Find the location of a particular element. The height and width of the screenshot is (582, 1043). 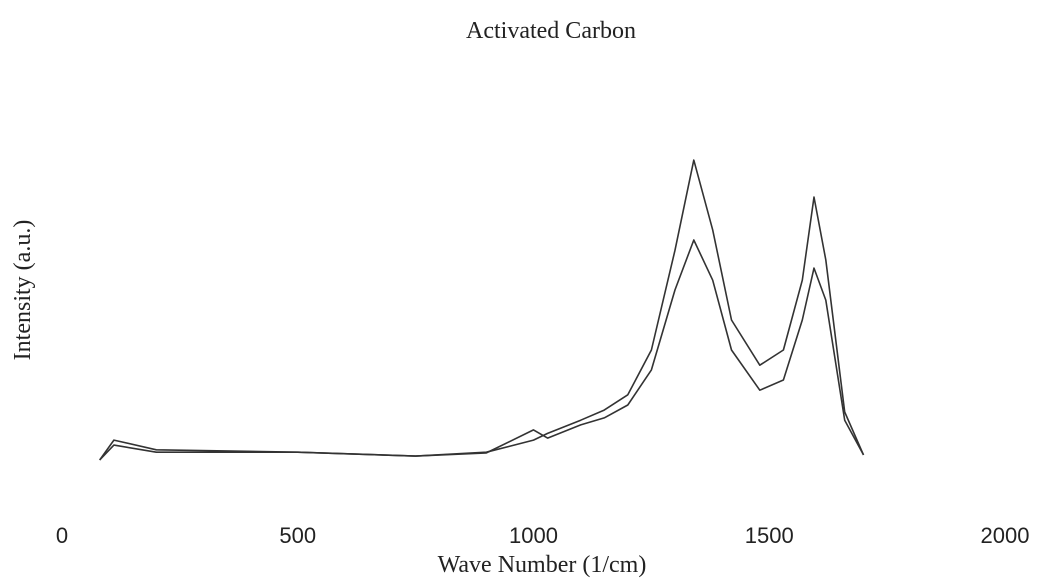

chart-title: Activated Carbon is located at coordinates (551, 31).